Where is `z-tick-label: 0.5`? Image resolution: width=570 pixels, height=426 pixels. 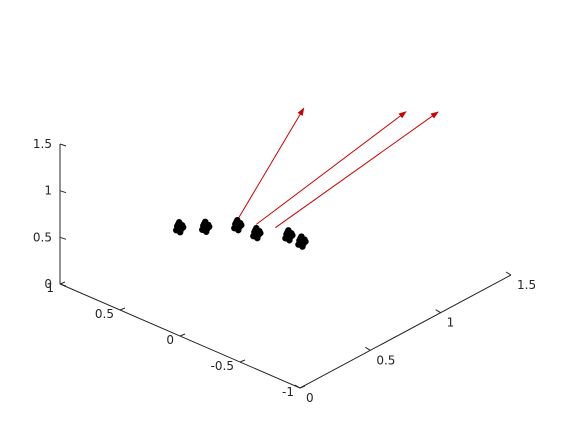
z-tick-label: 0.5 is located at coordinates (42, 237).